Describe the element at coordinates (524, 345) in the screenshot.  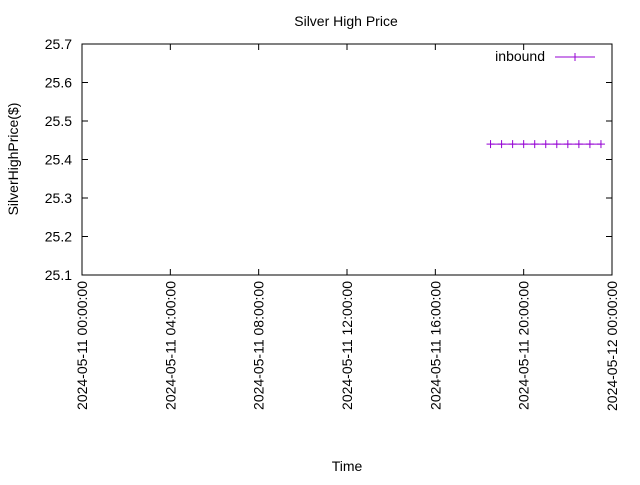
I see `x-tick-label: 2024-05-11 20:00:00` at that location.